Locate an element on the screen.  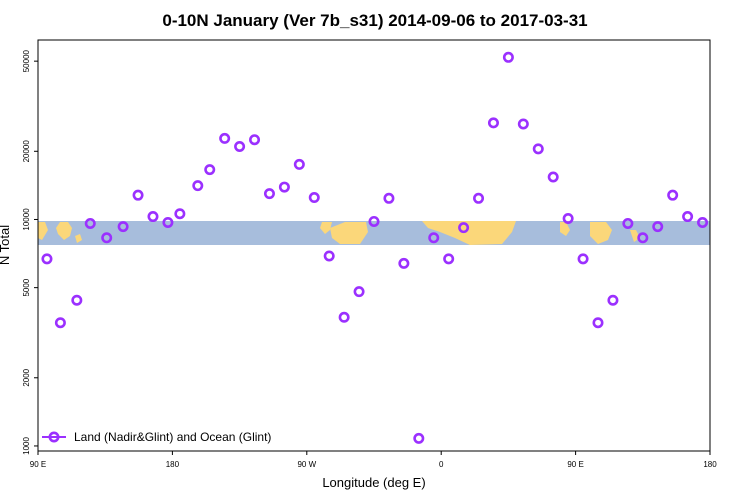
legend-label: Land (Nadir&Glint) and Ocean (Glint) is located at coordinates (172, 437).